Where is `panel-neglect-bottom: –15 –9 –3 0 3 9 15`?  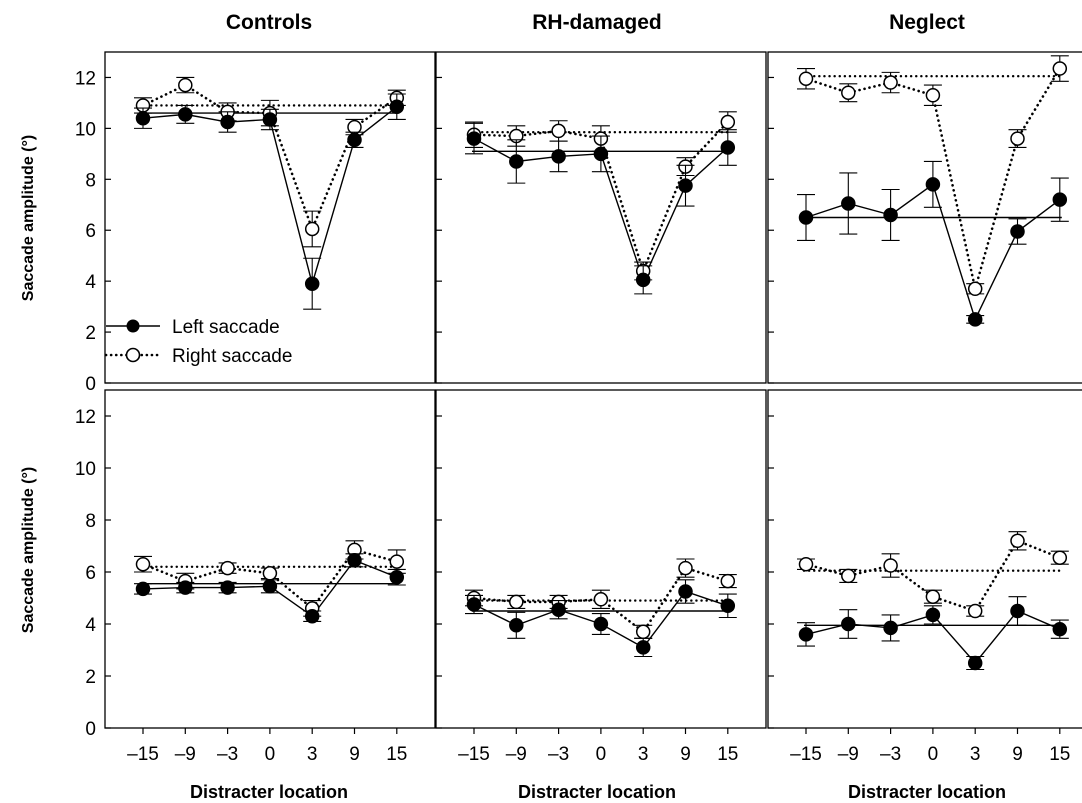
panel-neglect-bottom: –15 –9 –3 0 3 9 15 is located at coordinates (924, 577).